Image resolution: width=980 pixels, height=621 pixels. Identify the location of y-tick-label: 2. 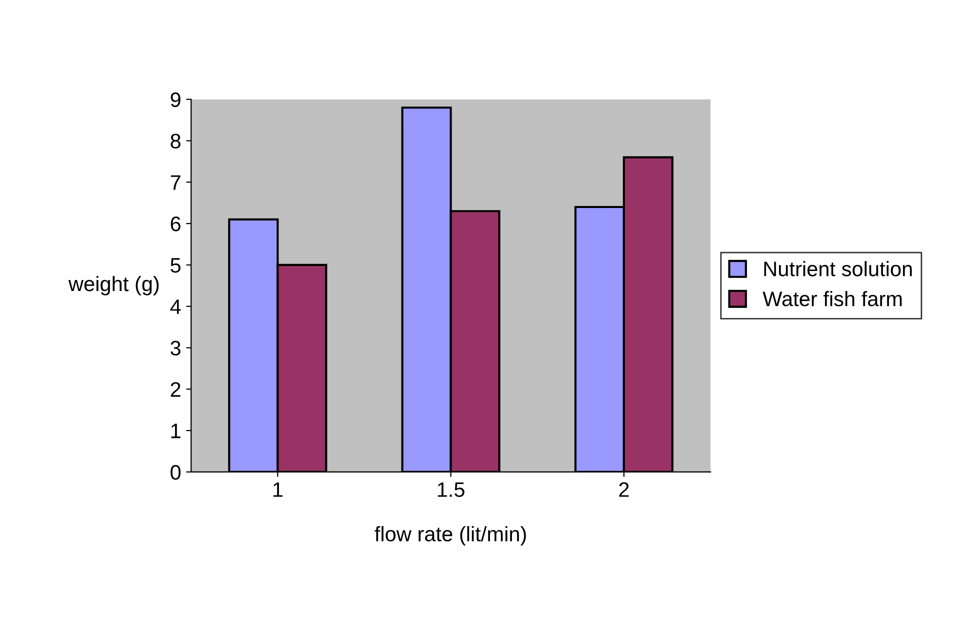
(175, 389).